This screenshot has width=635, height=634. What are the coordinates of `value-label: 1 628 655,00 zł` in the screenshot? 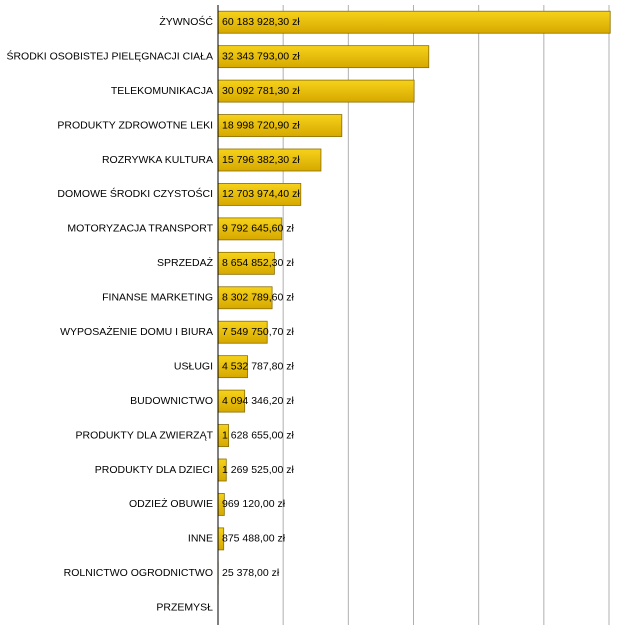 It's located at (258, 435).